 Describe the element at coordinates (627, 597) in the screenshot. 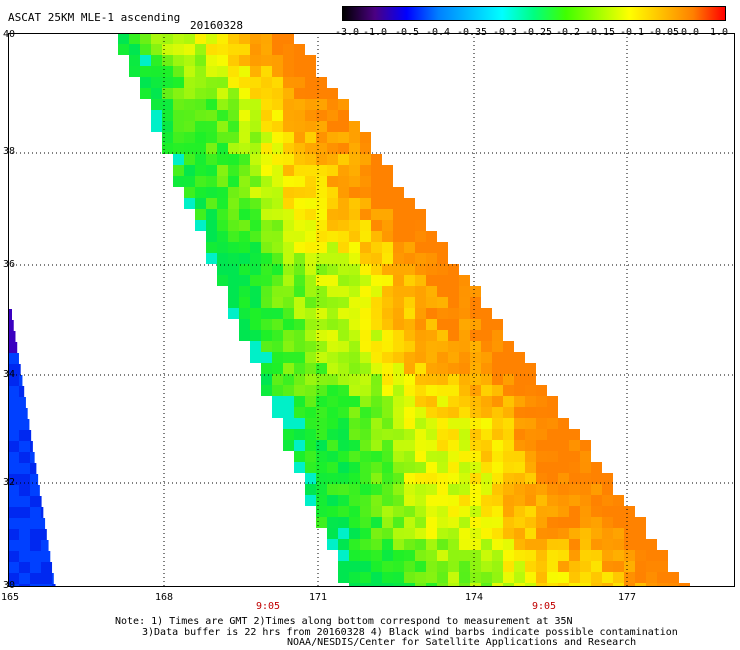

I see `lon-label: 177` at that location.